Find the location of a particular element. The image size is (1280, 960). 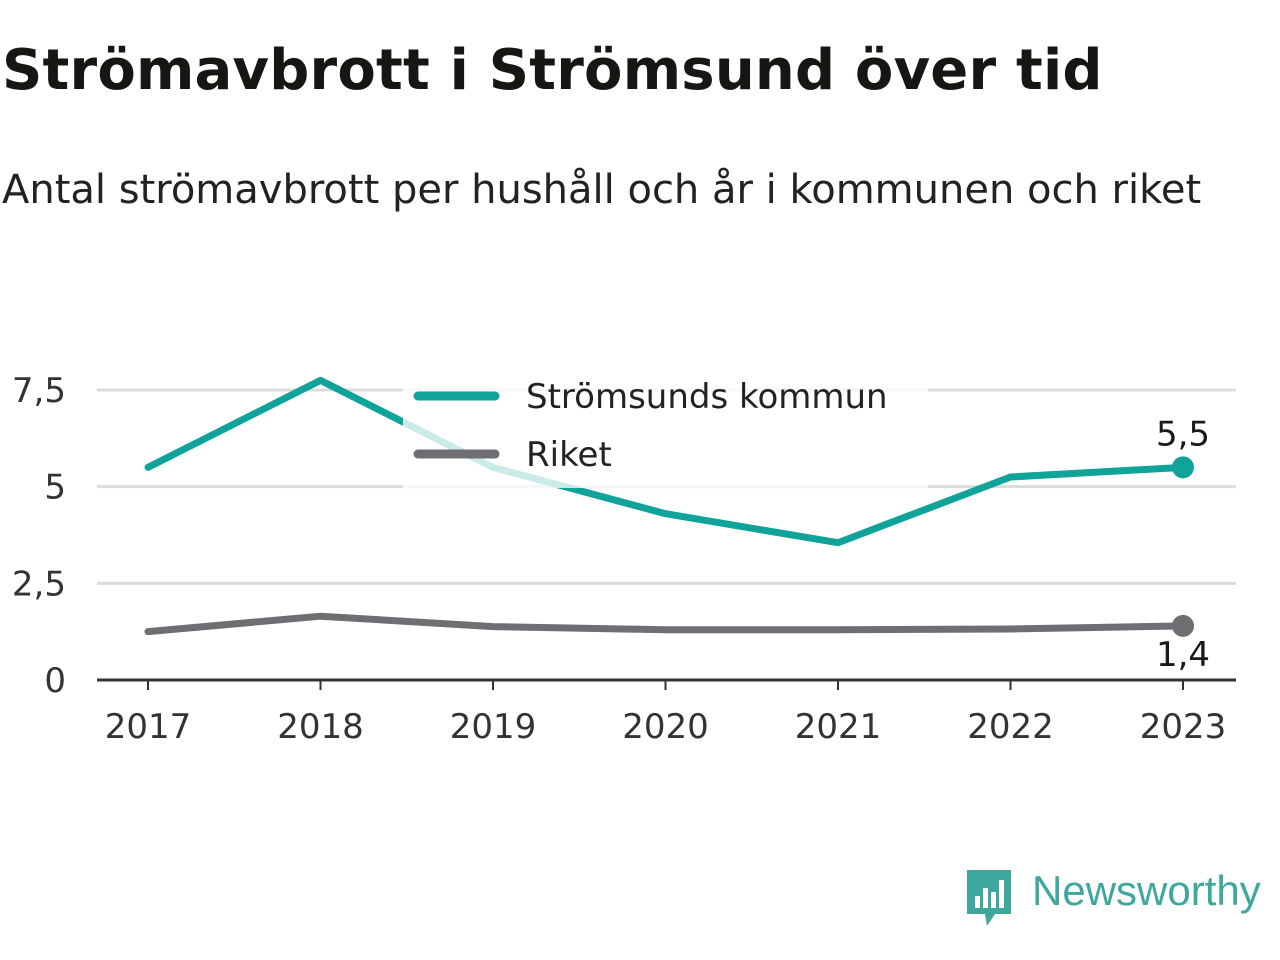

x-axis: 2017 2018 2019 2020 2021 2022 2023 is located at coordinates (666, 712).